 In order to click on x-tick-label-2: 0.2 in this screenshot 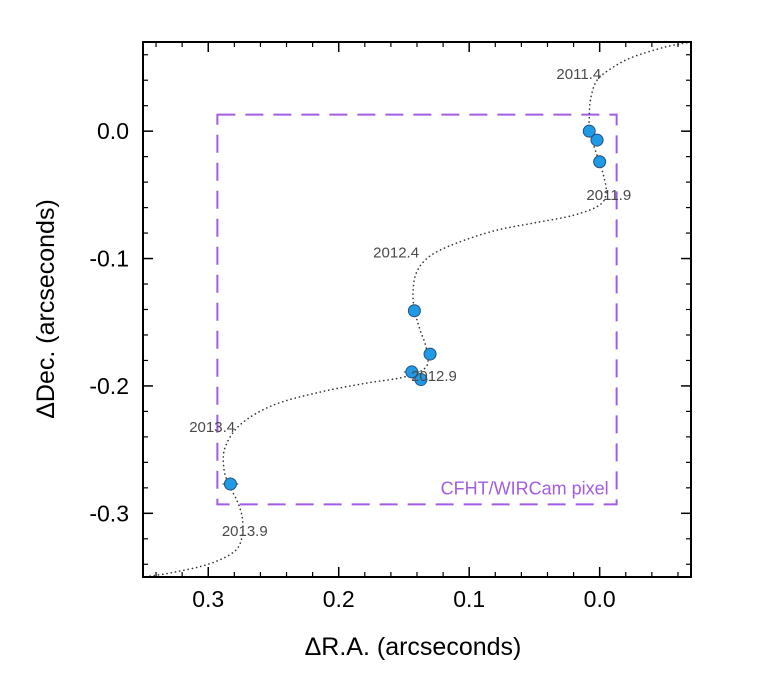, I will do `click(339, 599)`.